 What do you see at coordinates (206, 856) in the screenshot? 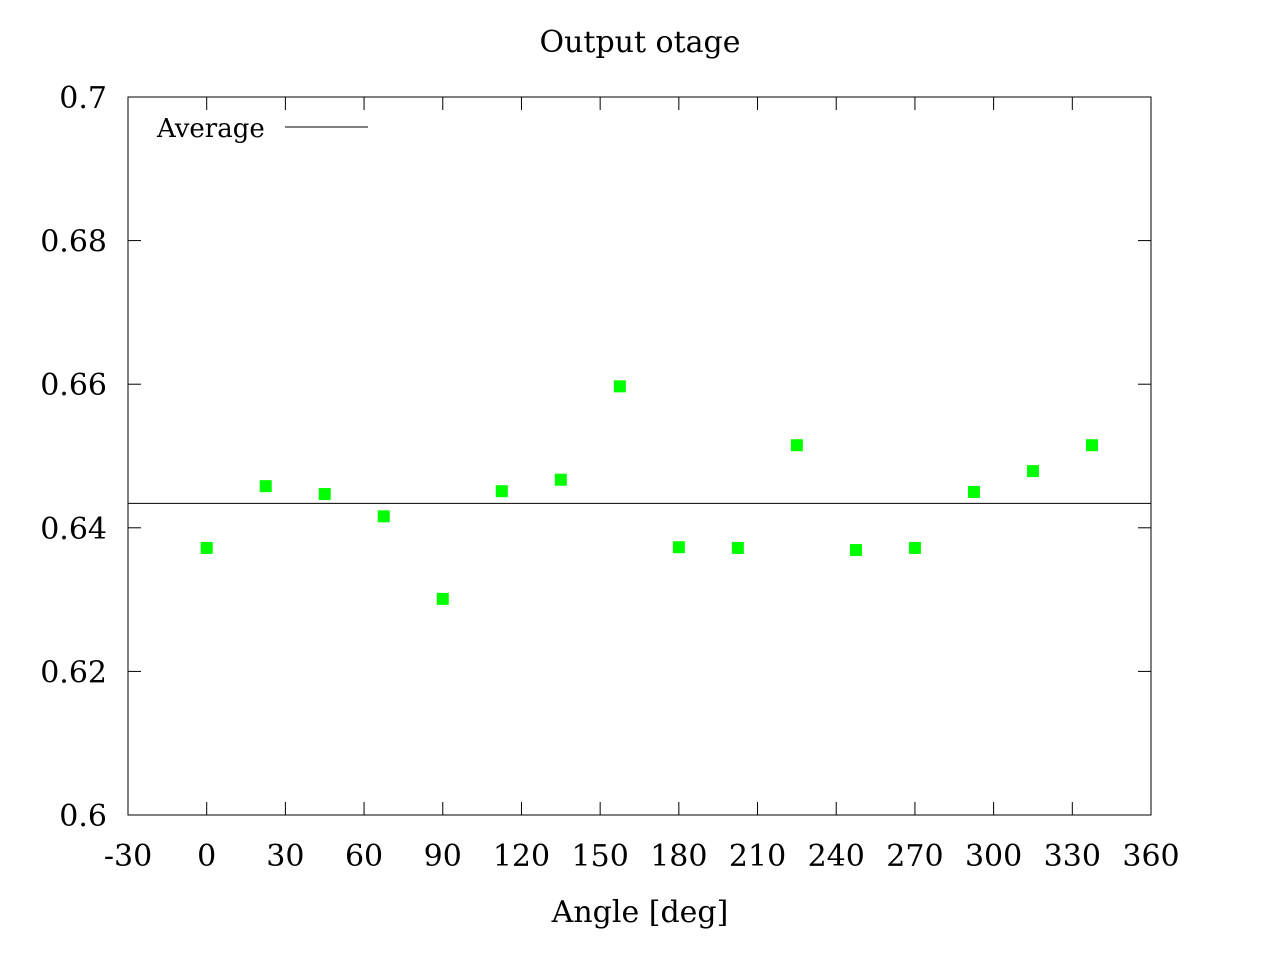
I see `x-tick-label: 0` at bounding box center [206, 856].